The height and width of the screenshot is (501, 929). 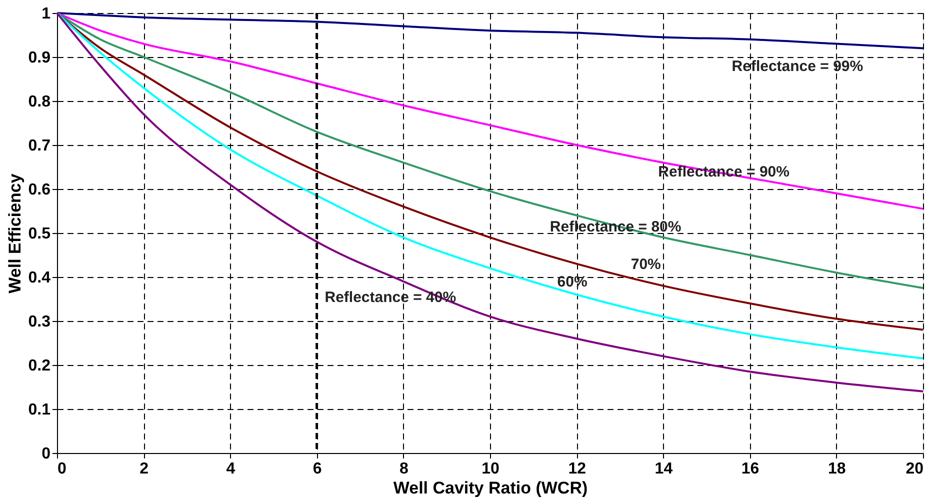 What do you see at coordinates (39, 190) in the screenshot?
I see `y-tick-label: 0.6` at bounding box center [39, 190].